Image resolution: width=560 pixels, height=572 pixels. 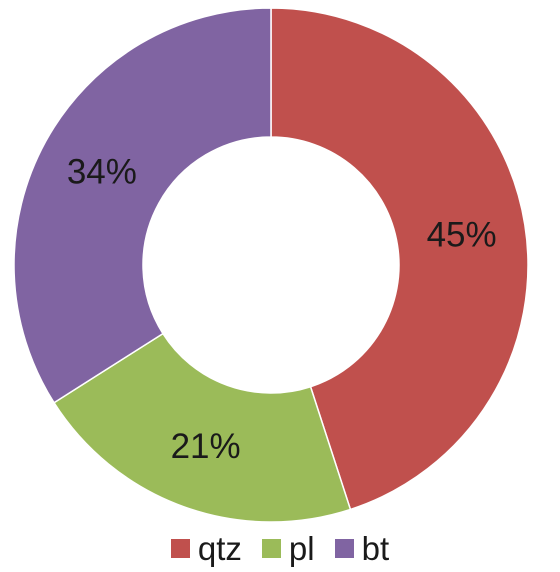 I want to click on legend-label-bt: bt, so click(x=375, y=548).